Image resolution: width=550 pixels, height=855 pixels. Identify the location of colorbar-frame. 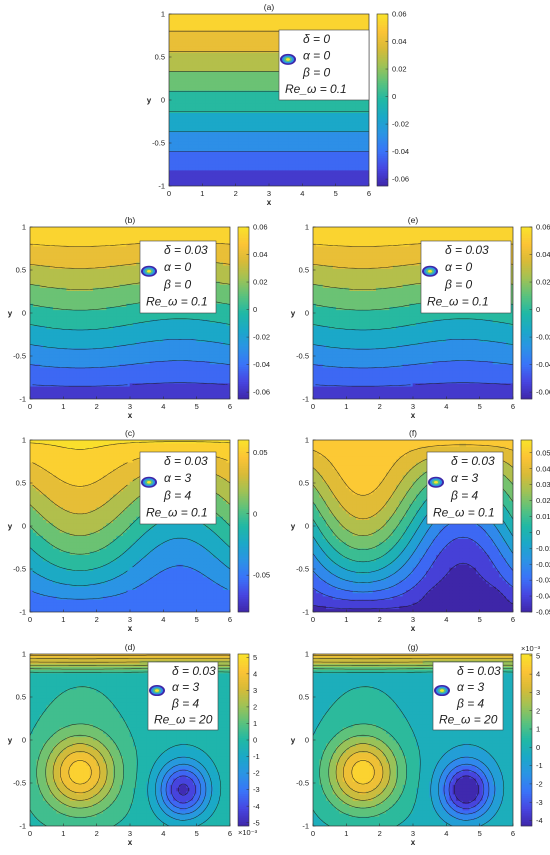
(382, 100).